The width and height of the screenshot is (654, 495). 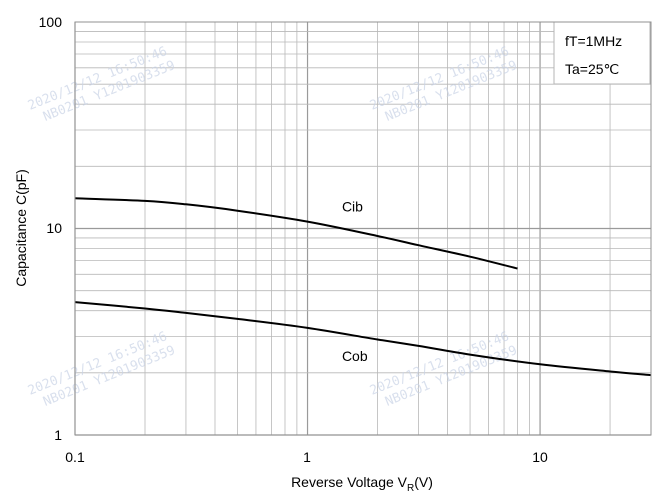 I want to click on condition-temperature: Ta=25℃, so click(x=592, y=69).